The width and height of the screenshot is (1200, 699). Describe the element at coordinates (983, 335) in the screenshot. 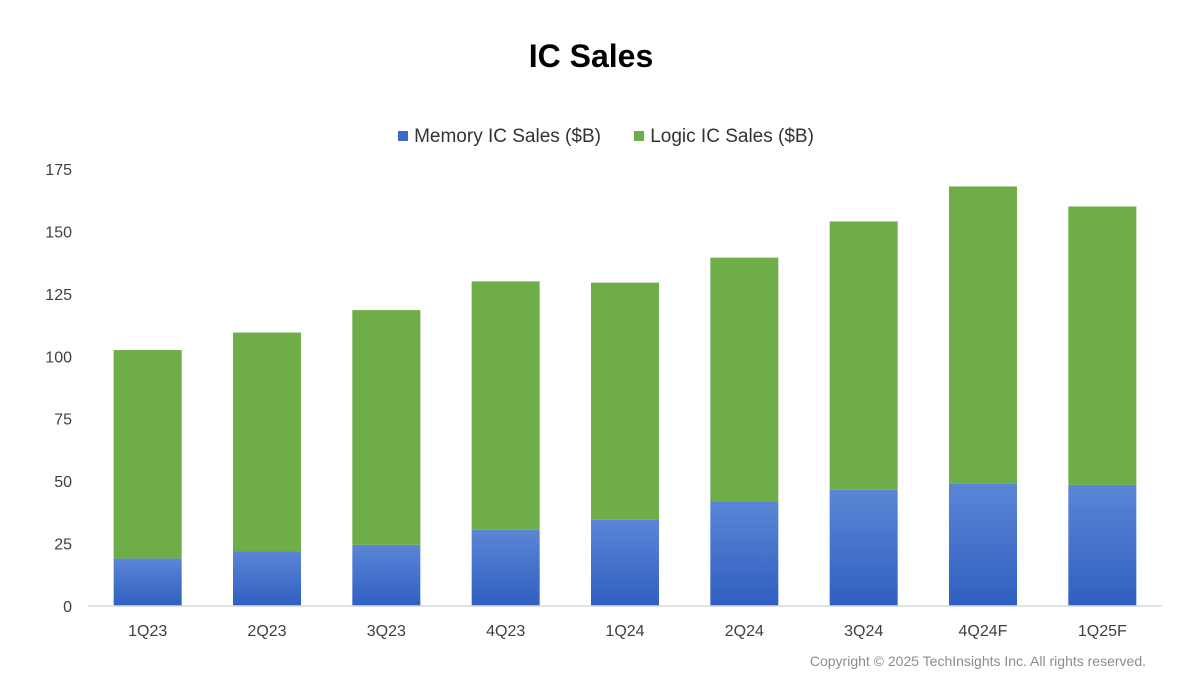

I see `bar-logic-4q24f` at that location.